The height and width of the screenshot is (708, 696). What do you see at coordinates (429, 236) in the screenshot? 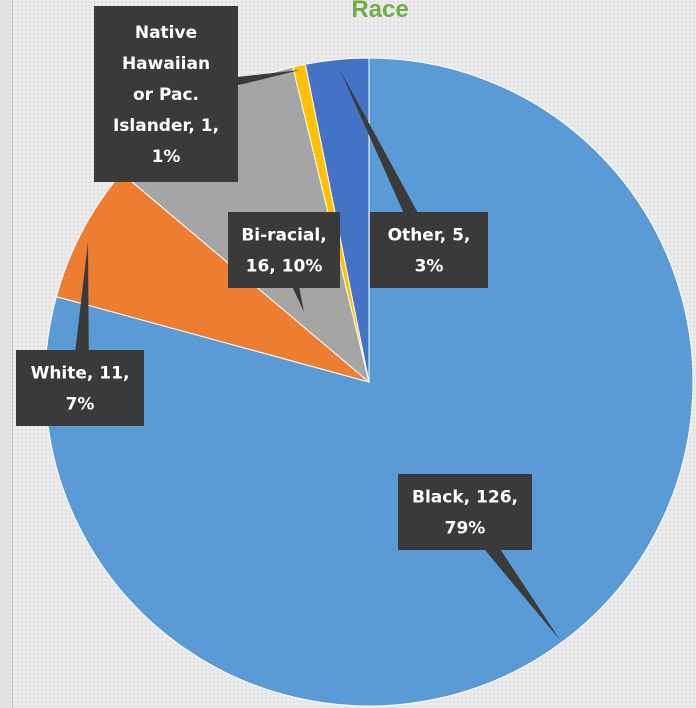
I see `data-label-text: Other, 5,` at bounding box center [429, 236].